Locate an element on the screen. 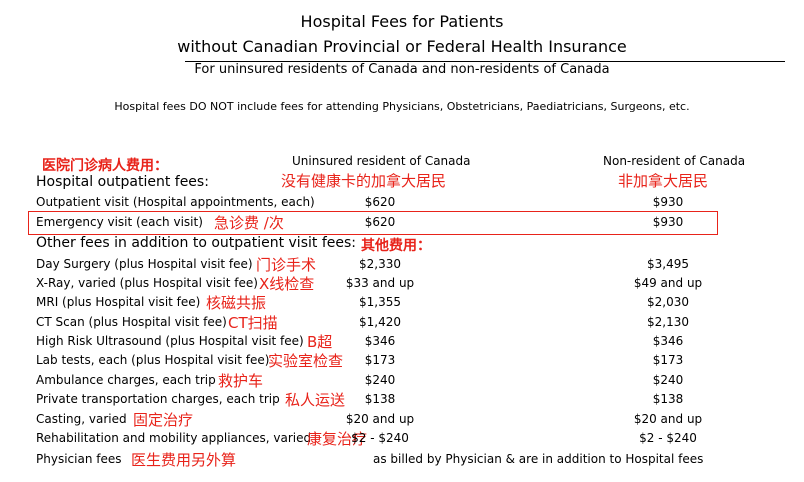 This screenshot has height=482, width=804. emergency-highlight-box is located at coordinates (373, 223).